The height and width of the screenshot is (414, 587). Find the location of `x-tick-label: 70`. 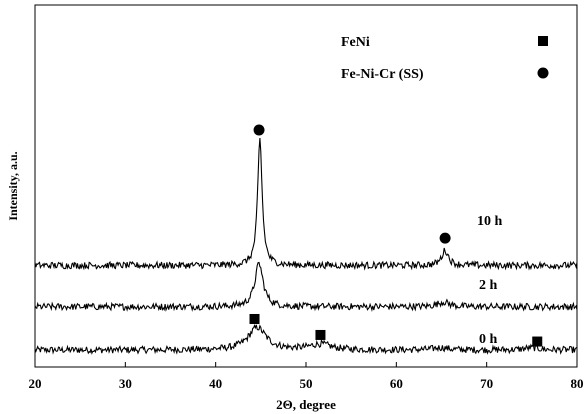

x-tick-label: 70 is located at coordinates (486, 383).